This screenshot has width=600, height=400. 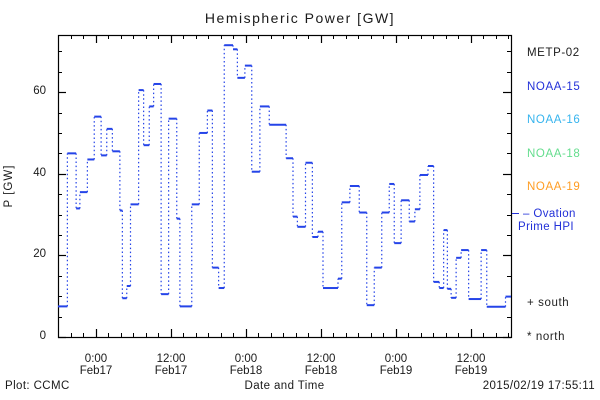 I want to click on y-tick-label-0: 0, so click(x=42, y=336).